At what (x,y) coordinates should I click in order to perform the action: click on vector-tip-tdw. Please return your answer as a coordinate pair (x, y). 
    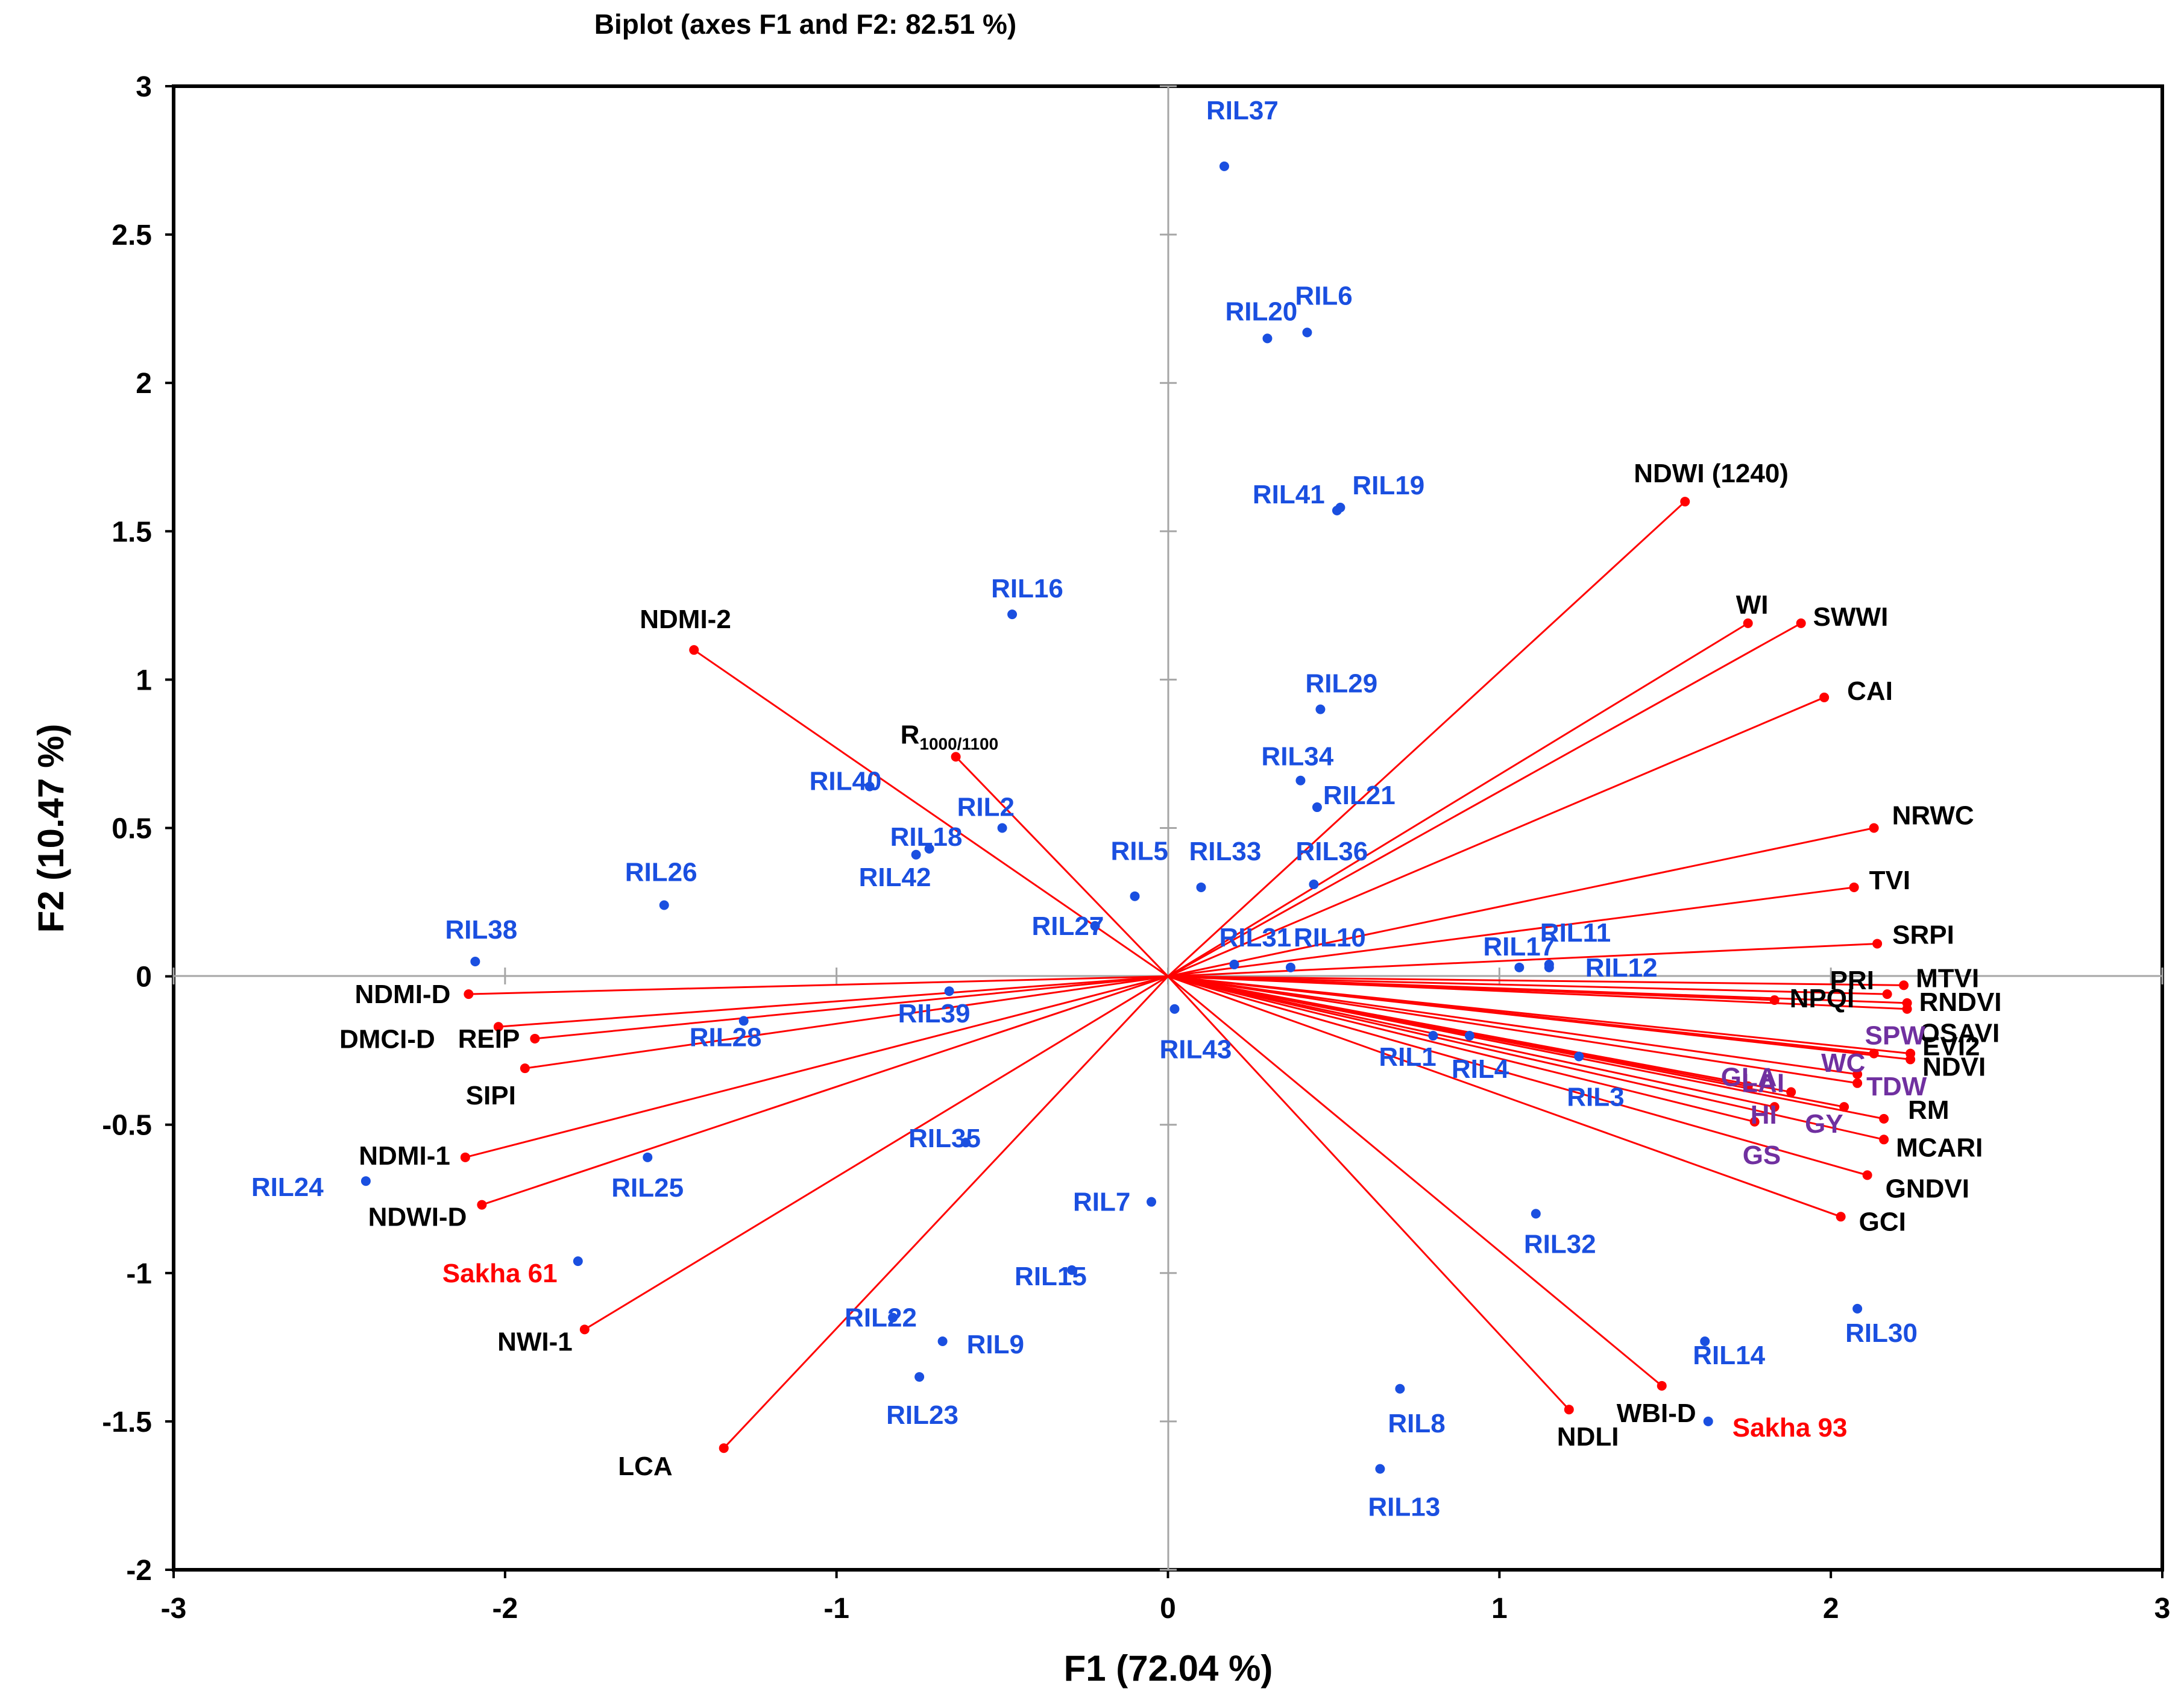
    Looking at the image, I should click on (1857, 1083).